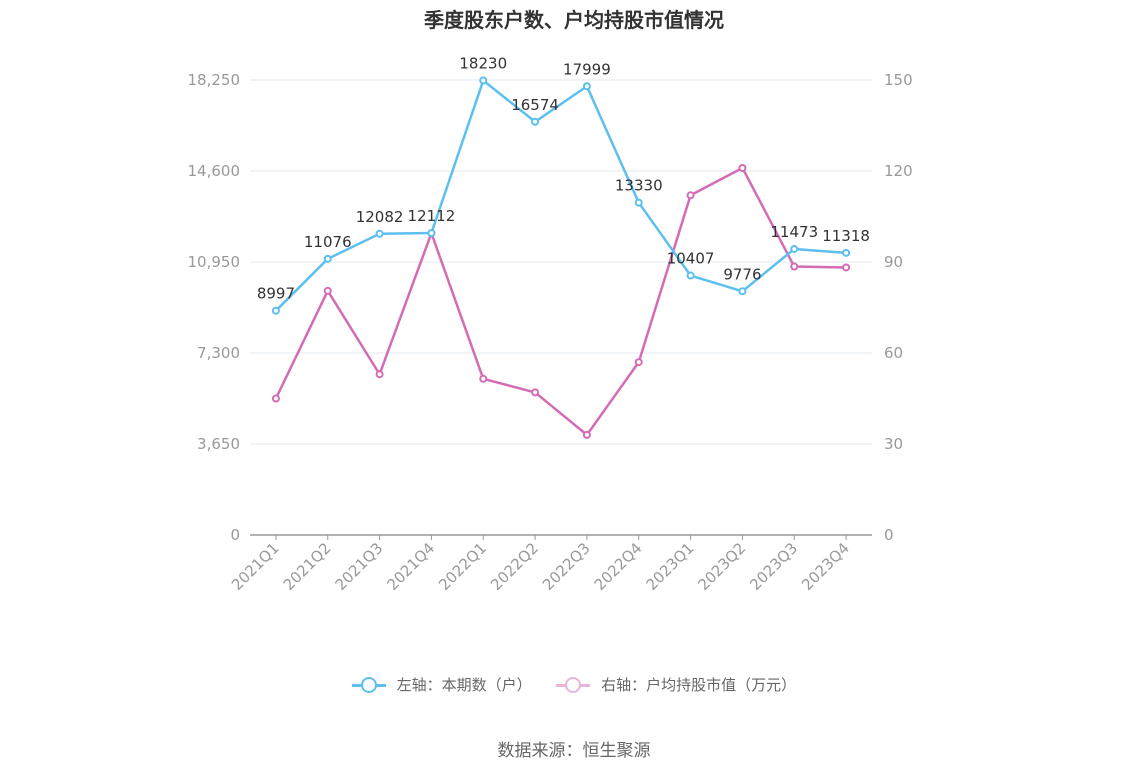  What do you see at coordinates (691, 259) in the screenshot?
I see `data-label: 10407` at bounding box center [691, 259].